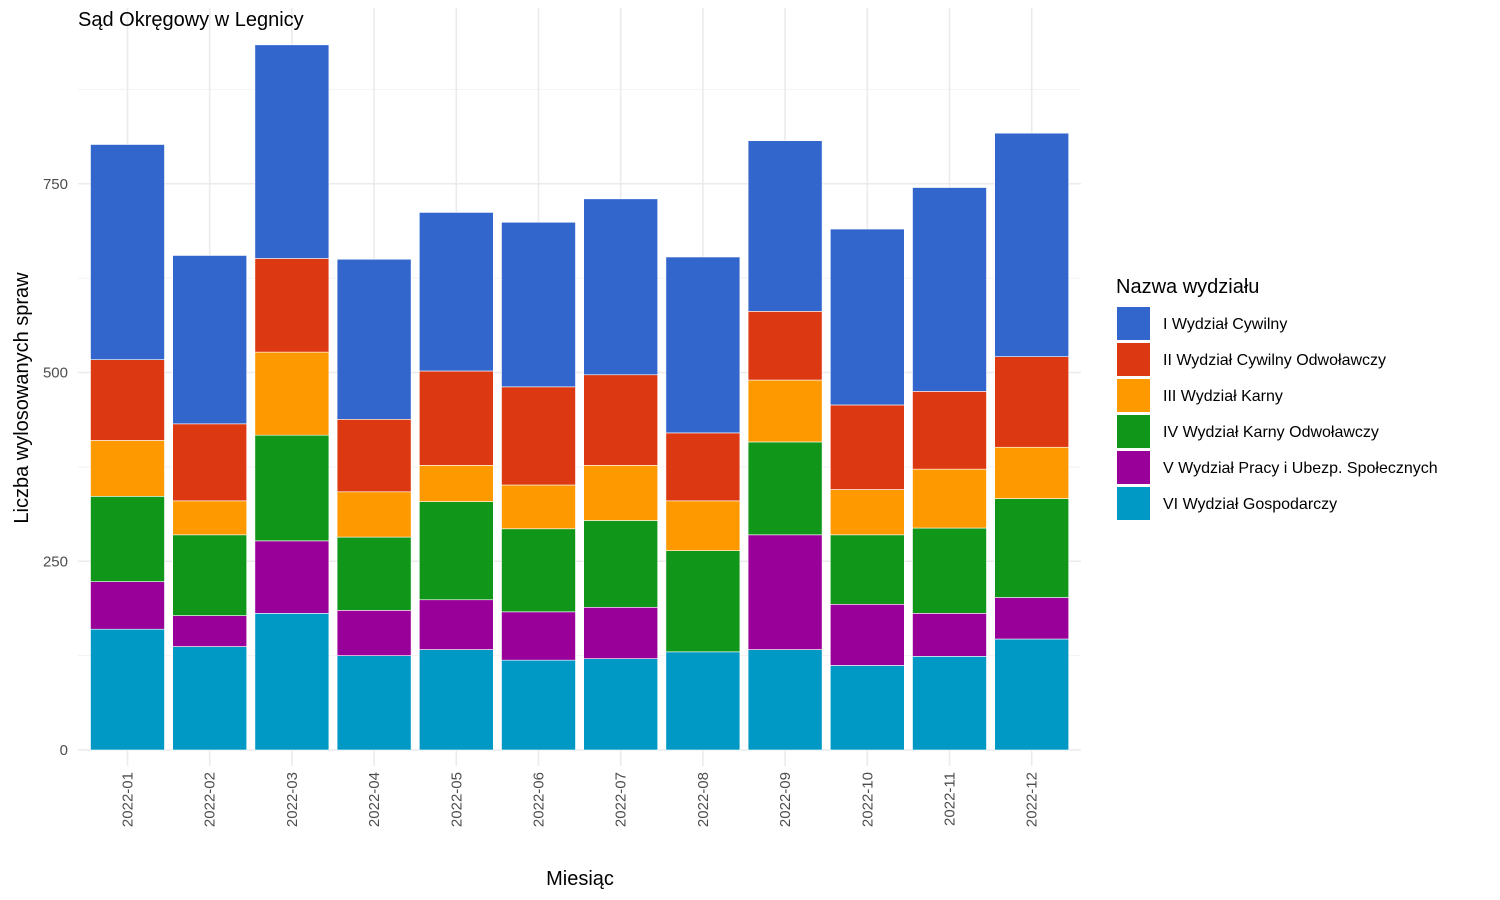 Image resolution: width=1500 pixels, height=900 pixels. I want to click on bar-segment-2022-03-s4, so click(292, 488).